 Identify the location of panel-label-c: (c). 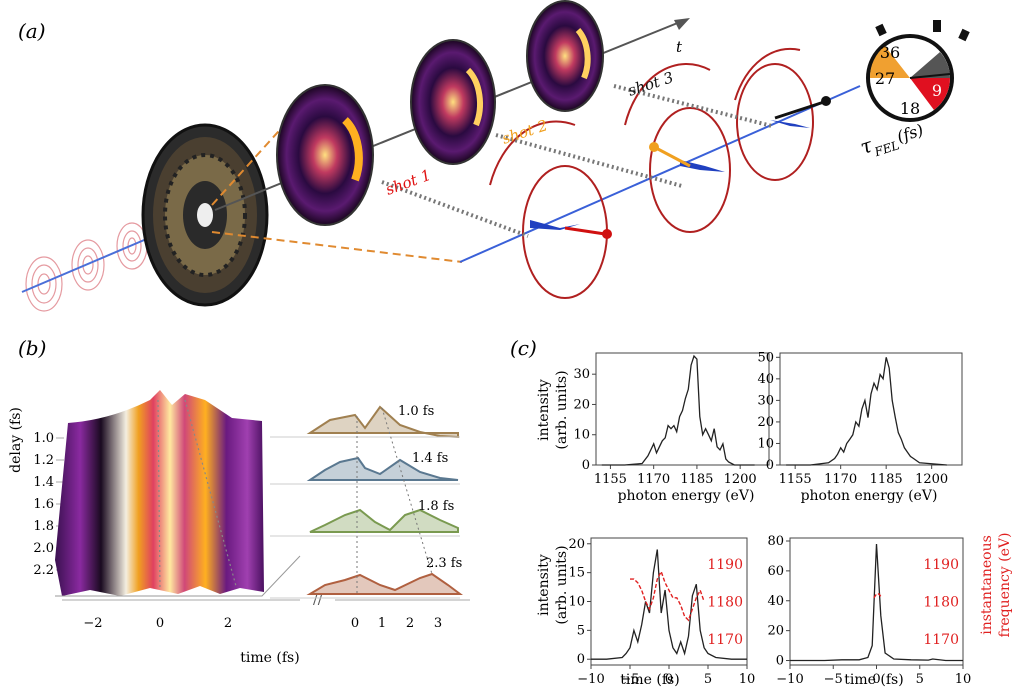
(523, 348).